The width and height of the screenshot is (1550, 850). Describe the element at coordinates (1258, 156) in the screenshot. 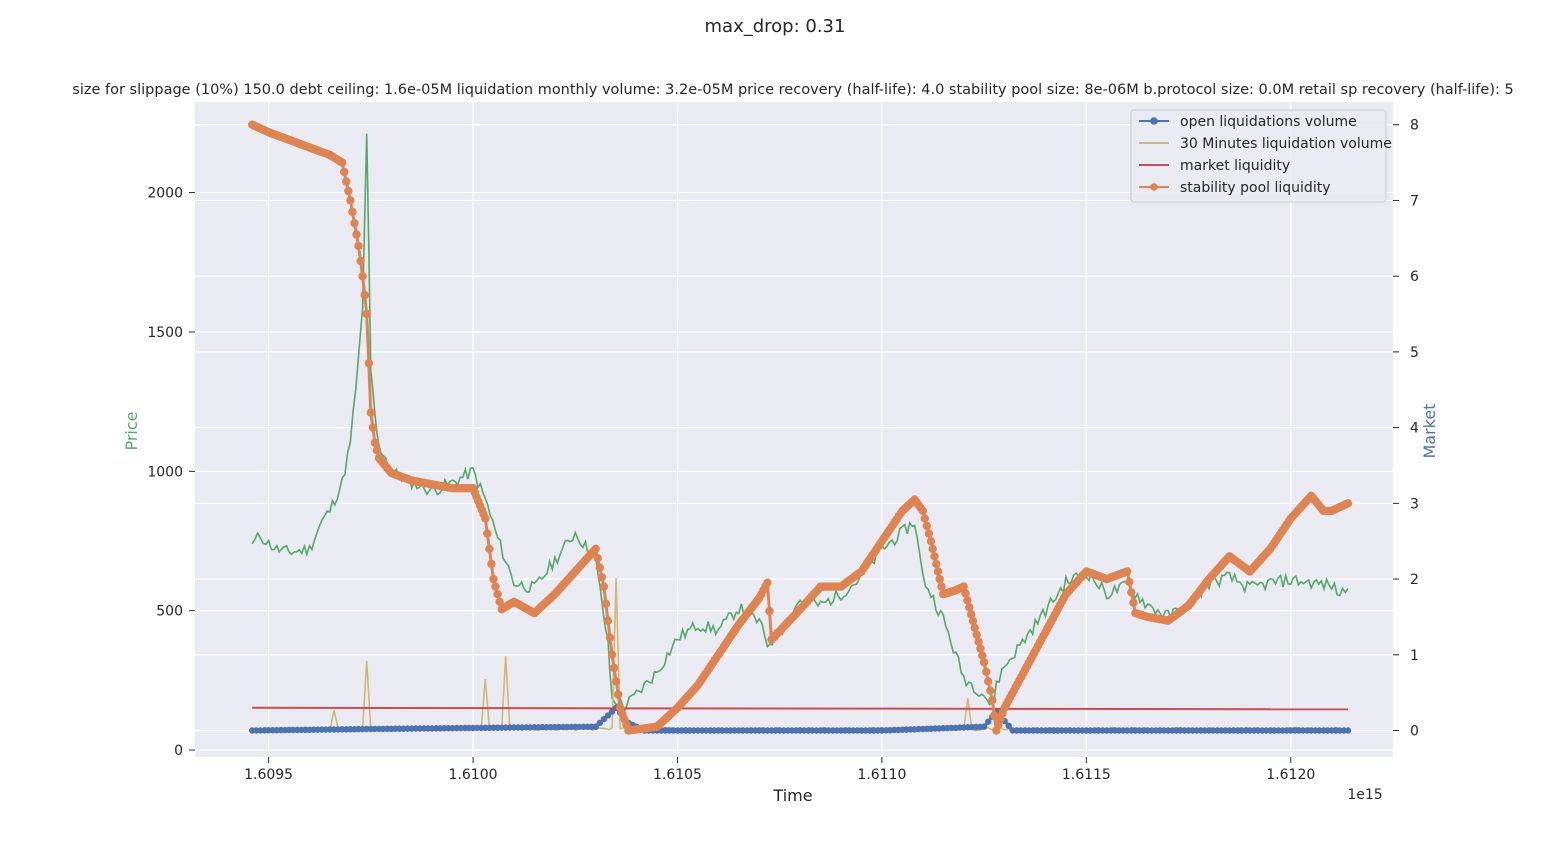

I see `legend-box` at that location.